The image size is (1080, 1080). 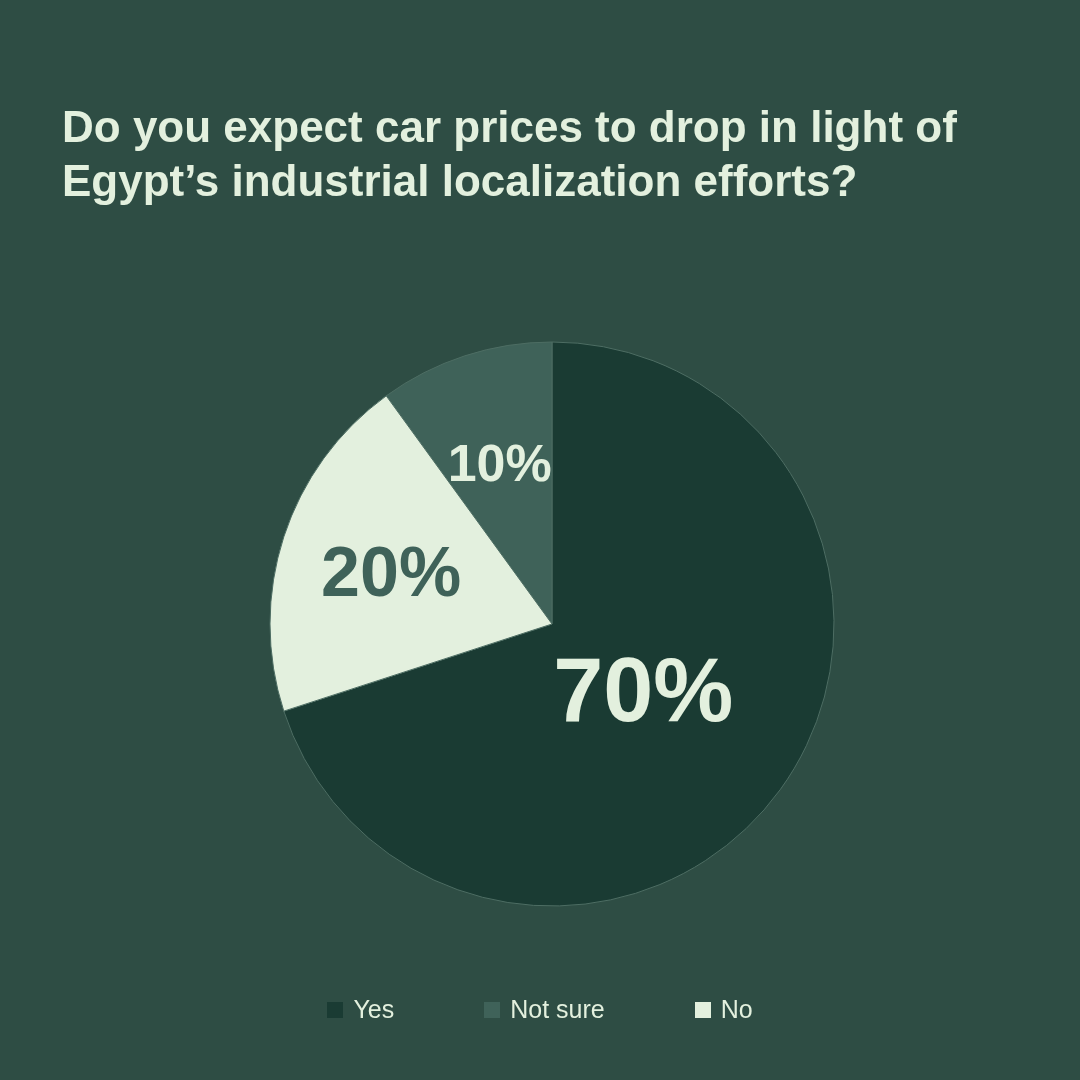 I want to click on legend-label: Yes, so click(x=374, y=1009).